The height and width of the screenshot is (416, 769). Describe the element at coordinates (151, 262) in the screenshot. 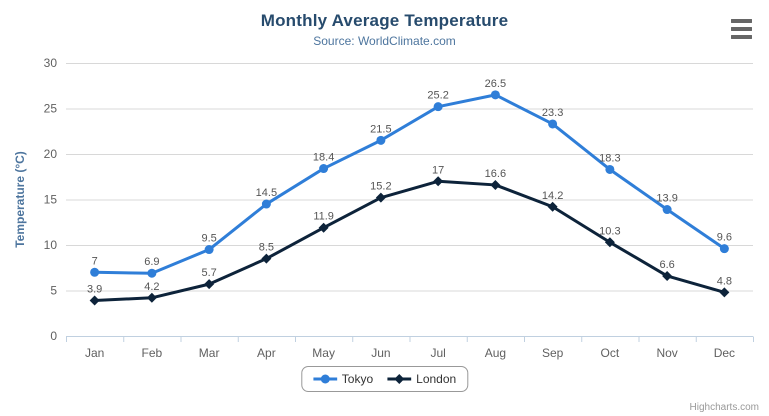

I see `data-label: 6.9` at that location.